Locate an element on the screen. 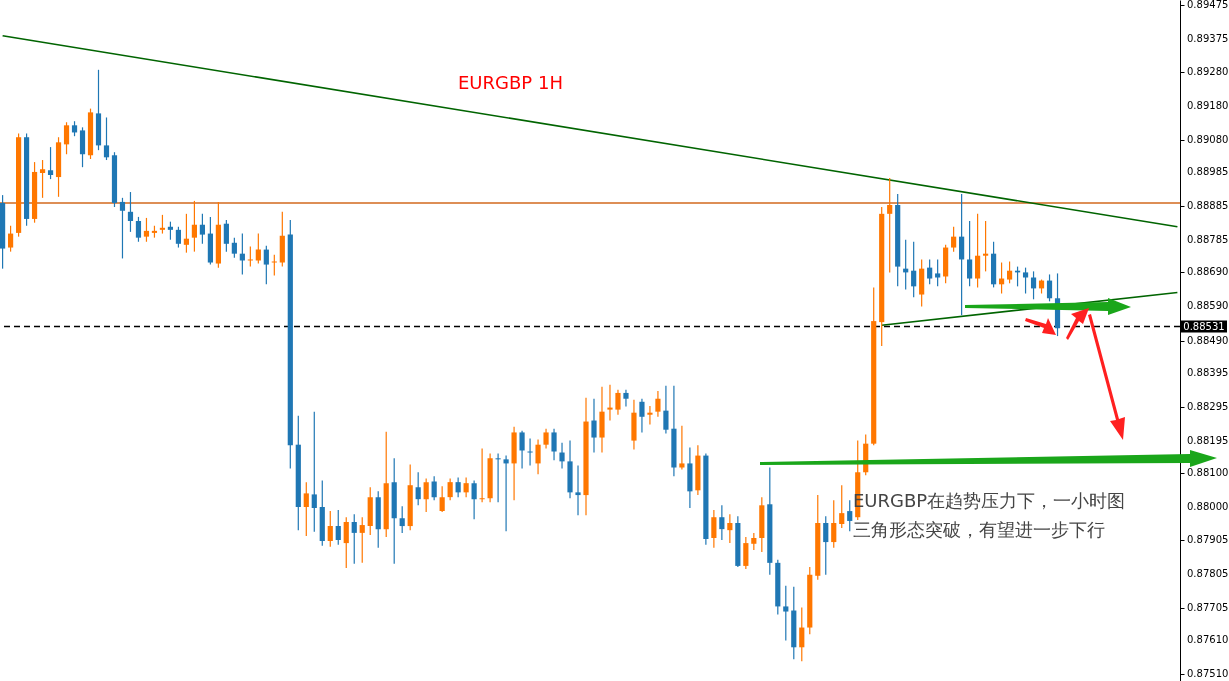  text: EURGBP 1H is located at coordinates (510, 82).